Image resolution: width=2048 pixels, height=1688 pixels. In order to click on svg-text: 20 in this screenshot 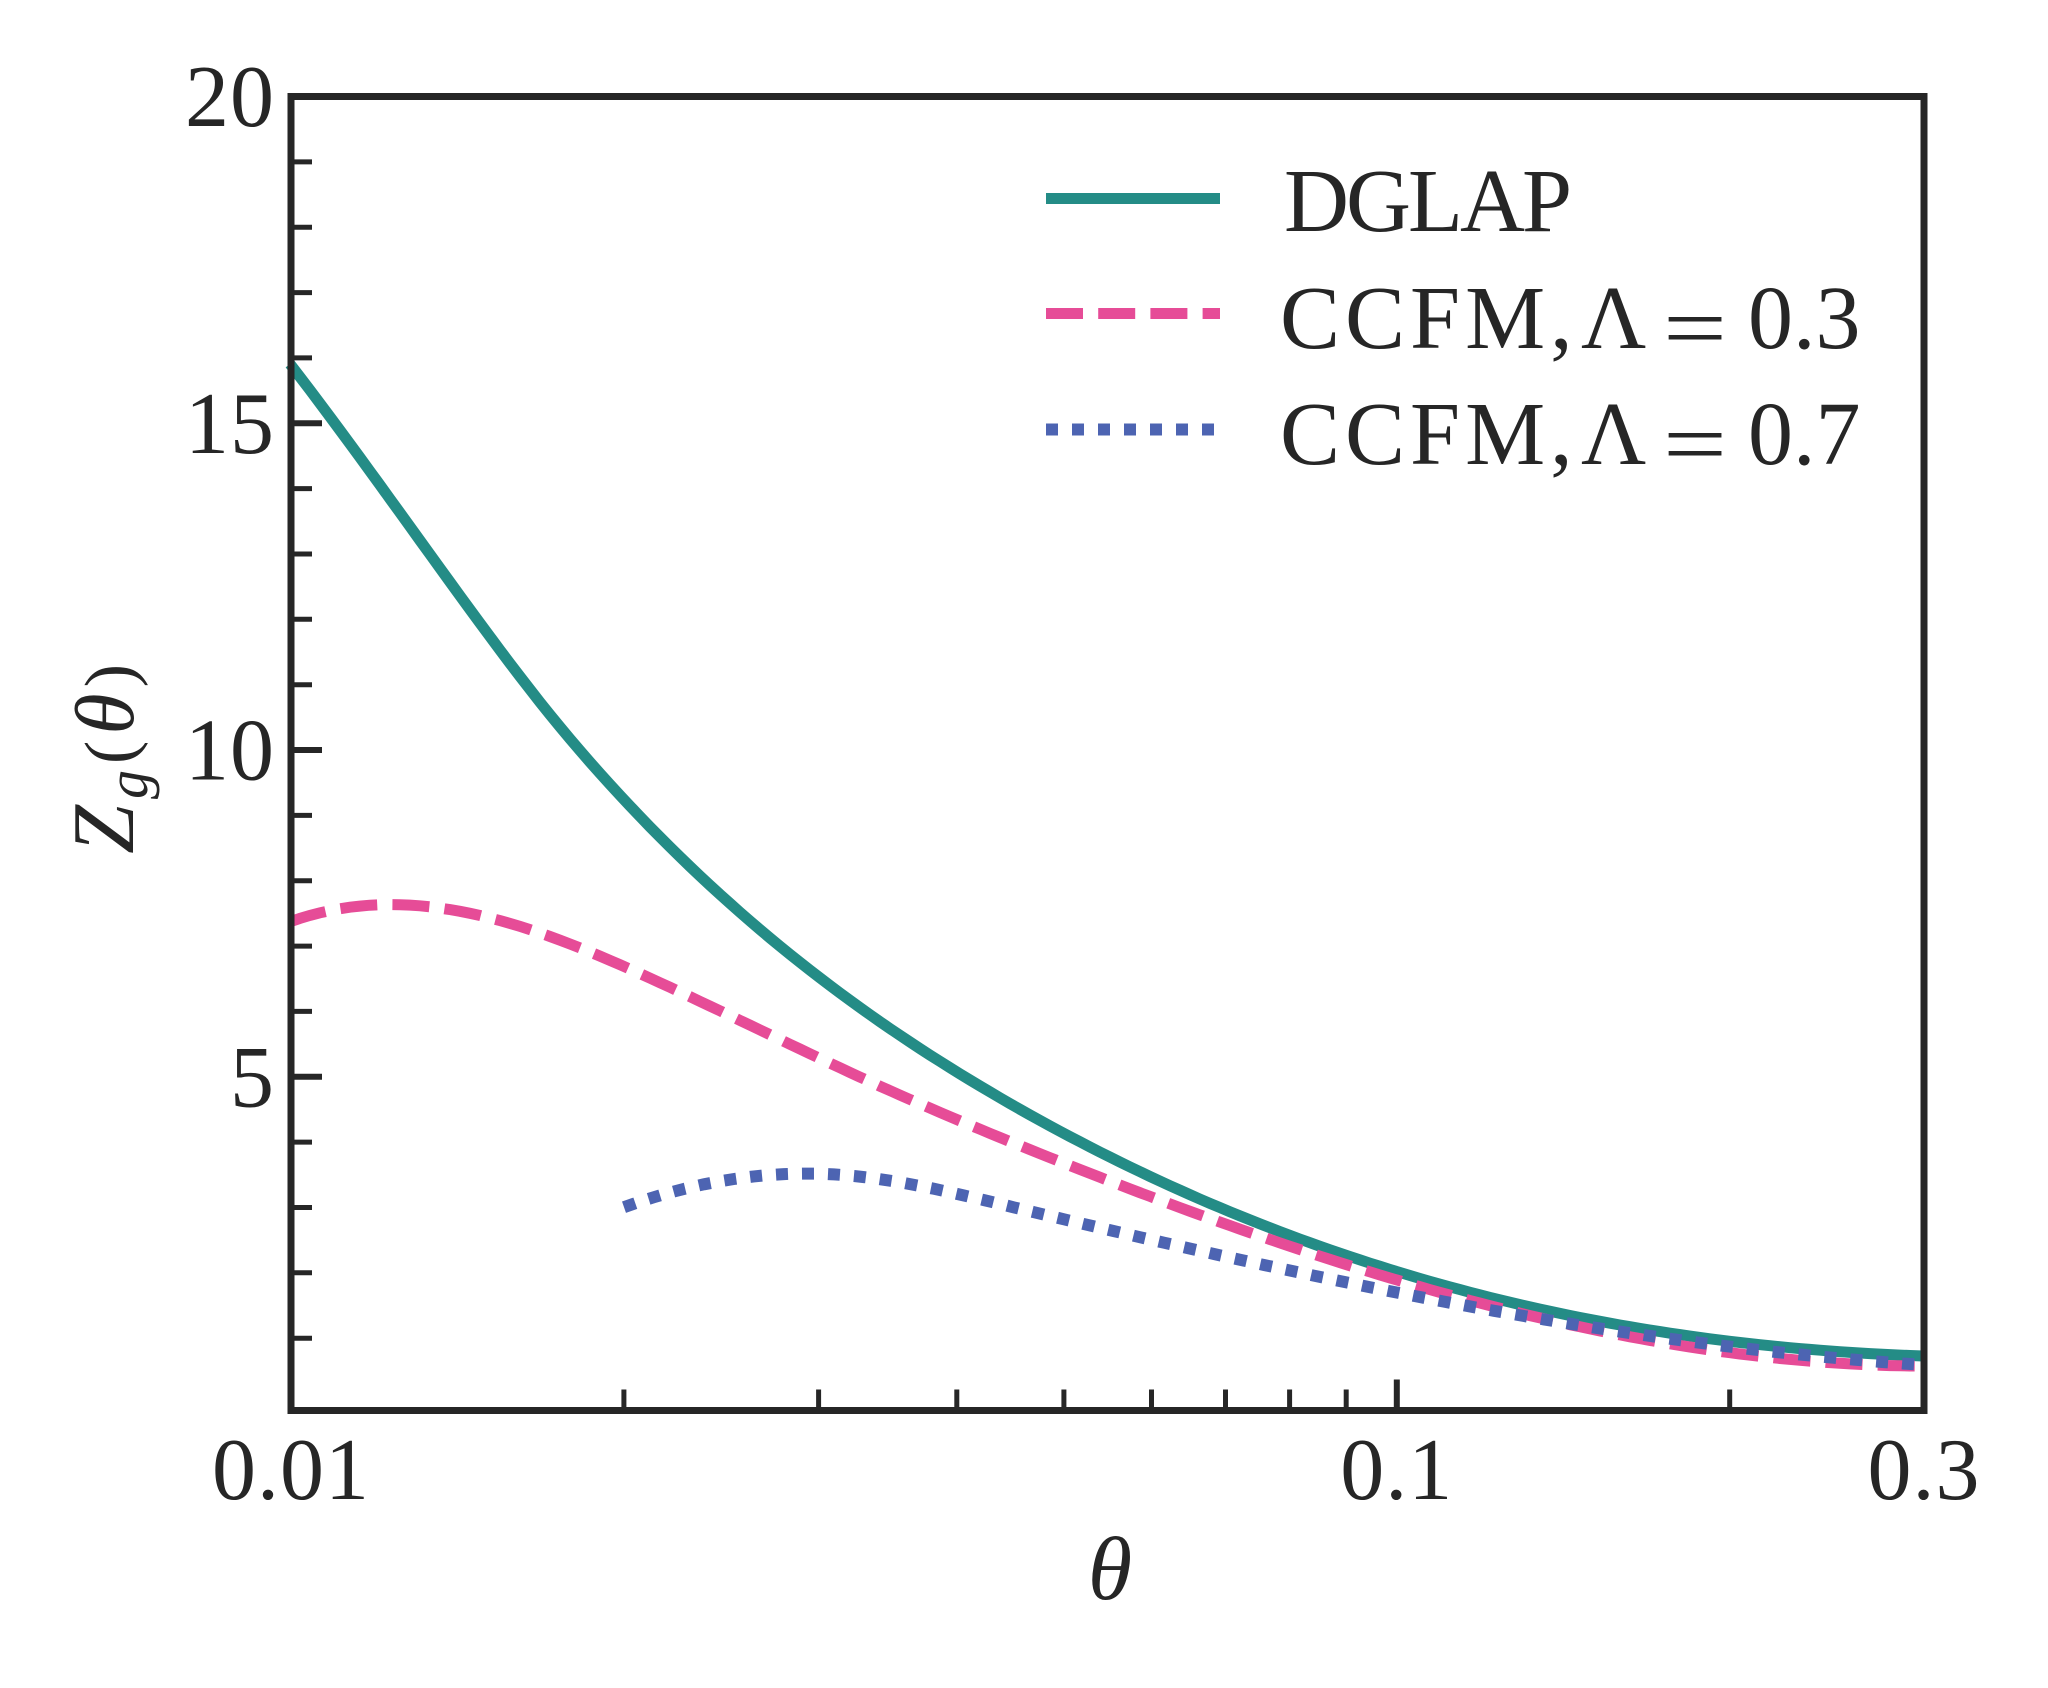, I will do `click(230, 97)`.